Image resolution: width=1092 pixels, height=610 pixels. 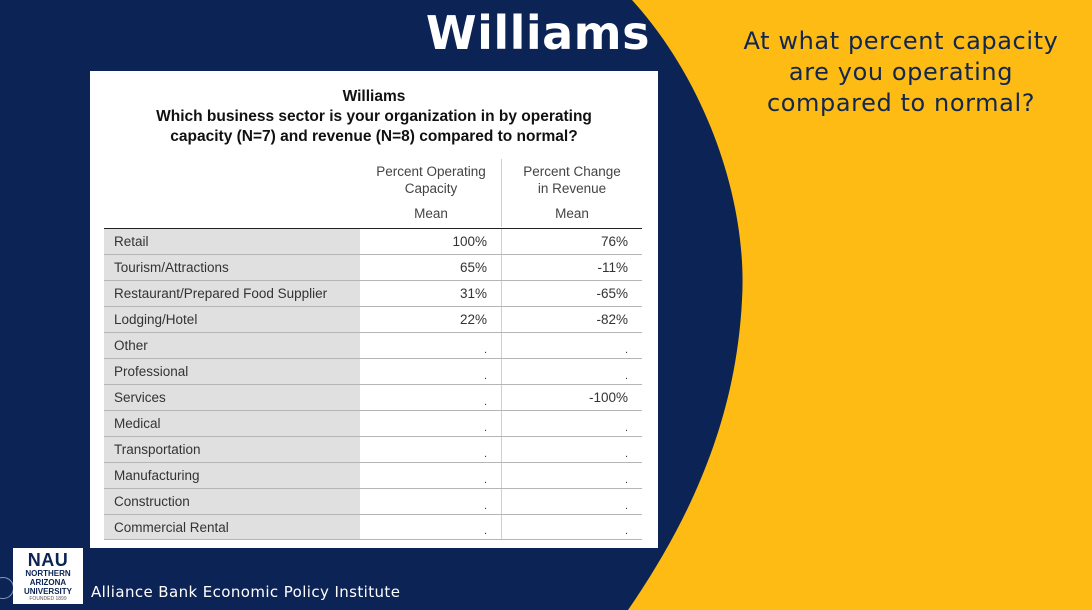 What do you see at coordinates (48, 582) in the screenshot?
I see `logo-line2: ARIZONA` at bounding box center [48, 582].